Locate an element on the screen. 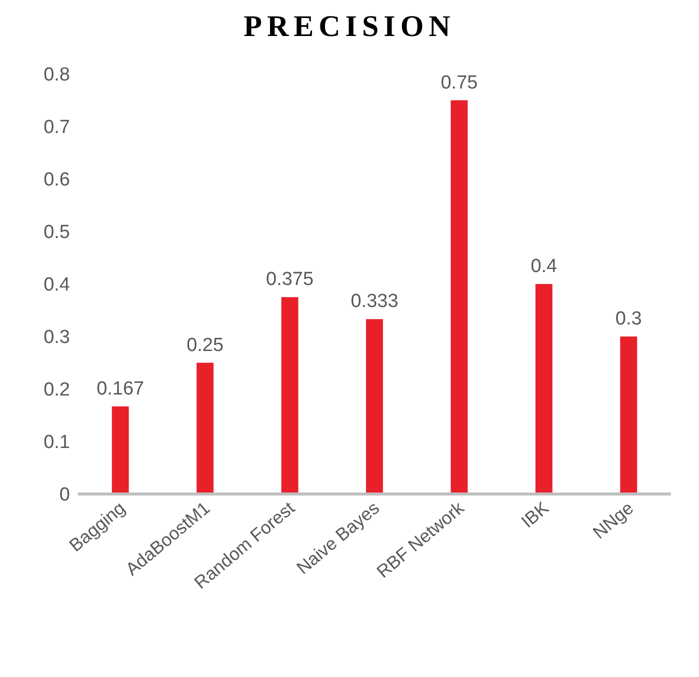 This screenshot has height=677, width=699. x-tick-label: IBK is located at coordinates (534, 515).